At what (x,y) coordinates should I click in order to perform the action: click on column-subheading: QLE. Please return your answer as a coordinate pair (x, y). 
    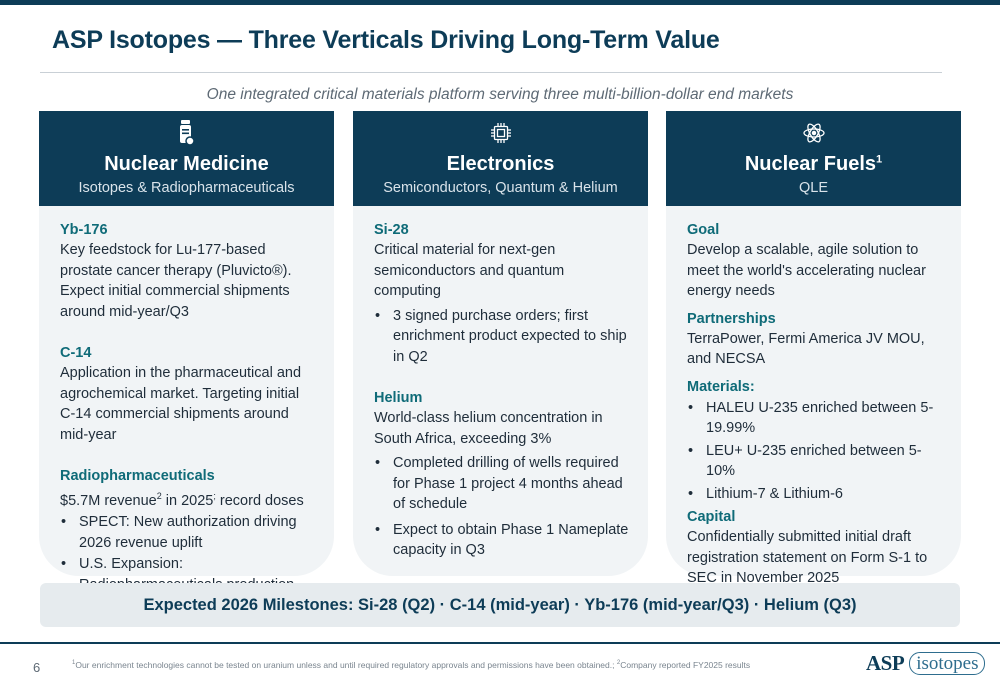
    Looking at the image, I should click on (813, 188).